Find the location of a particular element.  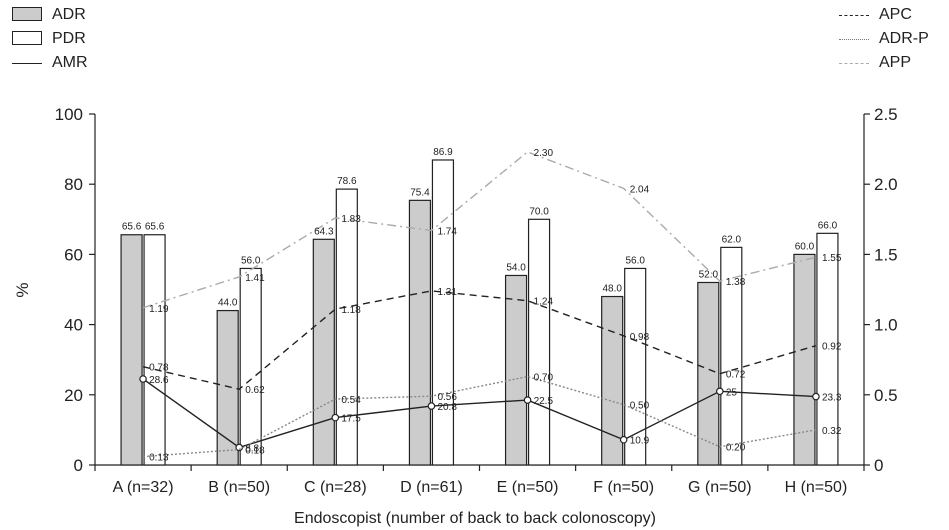

bar-label-pdr: 56.0 is located at coordinates (251, 260).